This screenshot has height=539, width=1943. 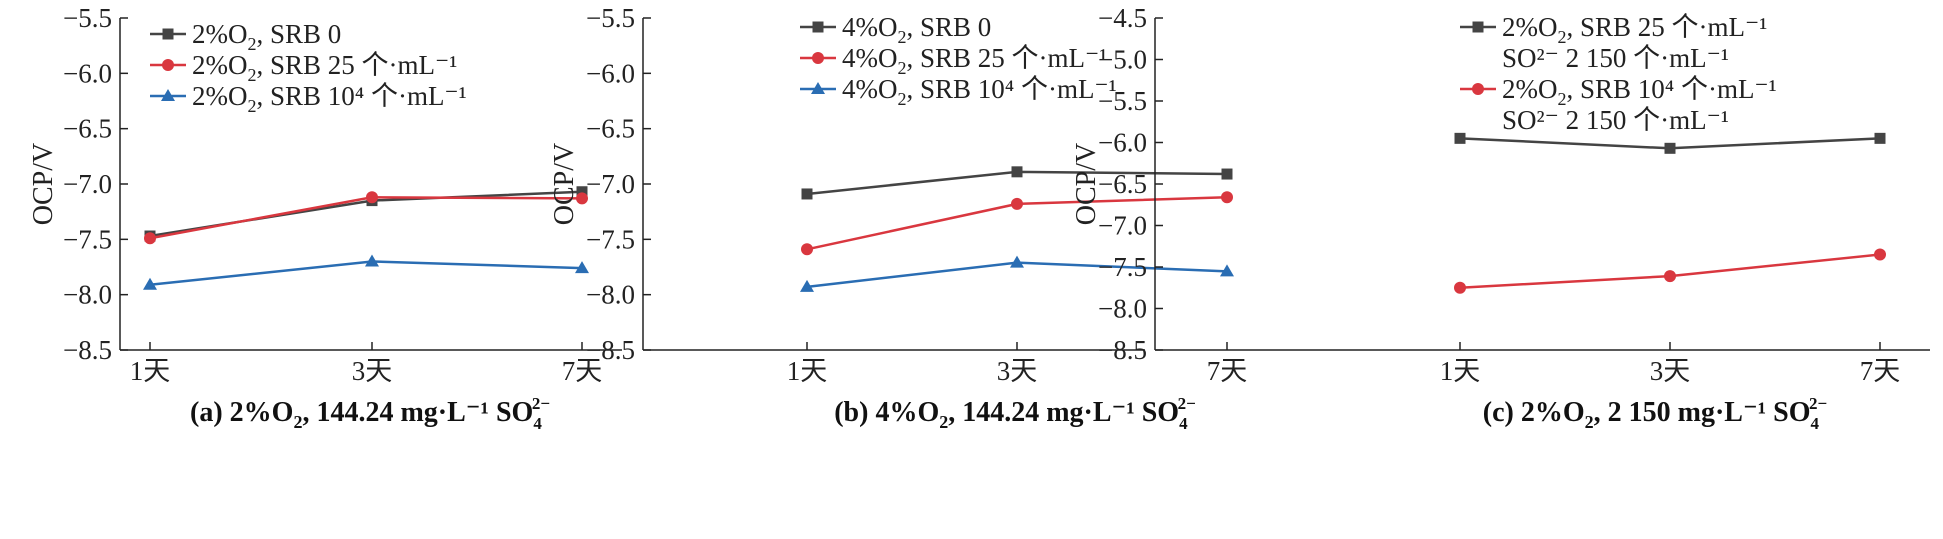 I want to click on legend-label: 4%O2, SRB 0, so click(x=916, y=29).